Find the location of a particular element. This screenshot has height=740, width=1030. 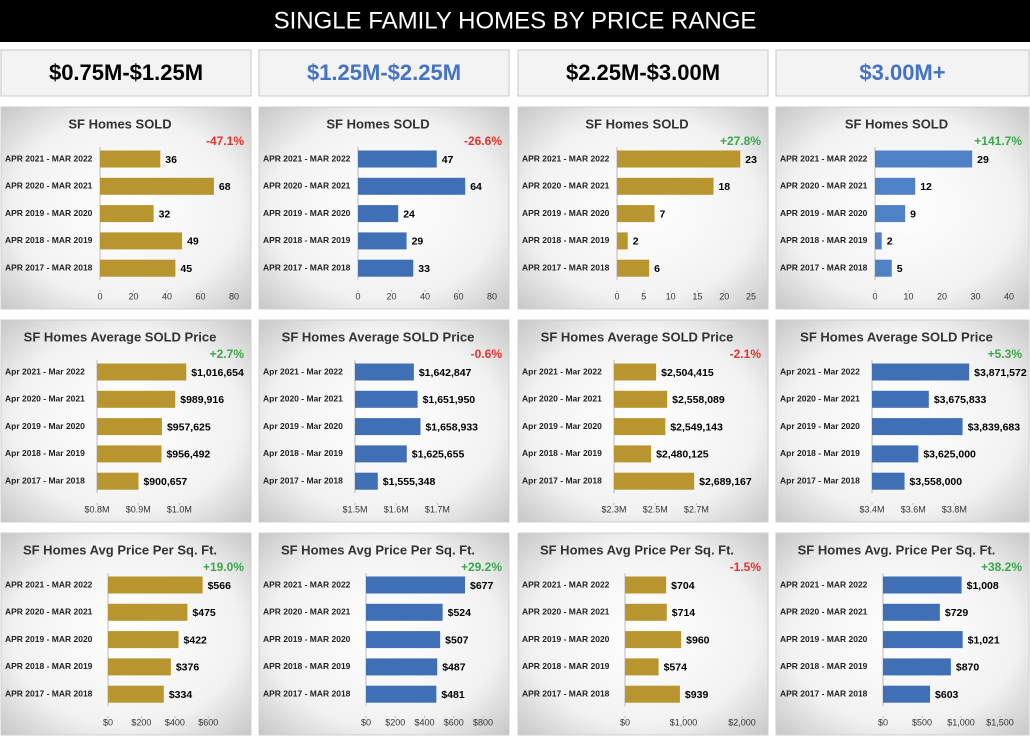

value-label: $704 is located at coordinates (683, 586).